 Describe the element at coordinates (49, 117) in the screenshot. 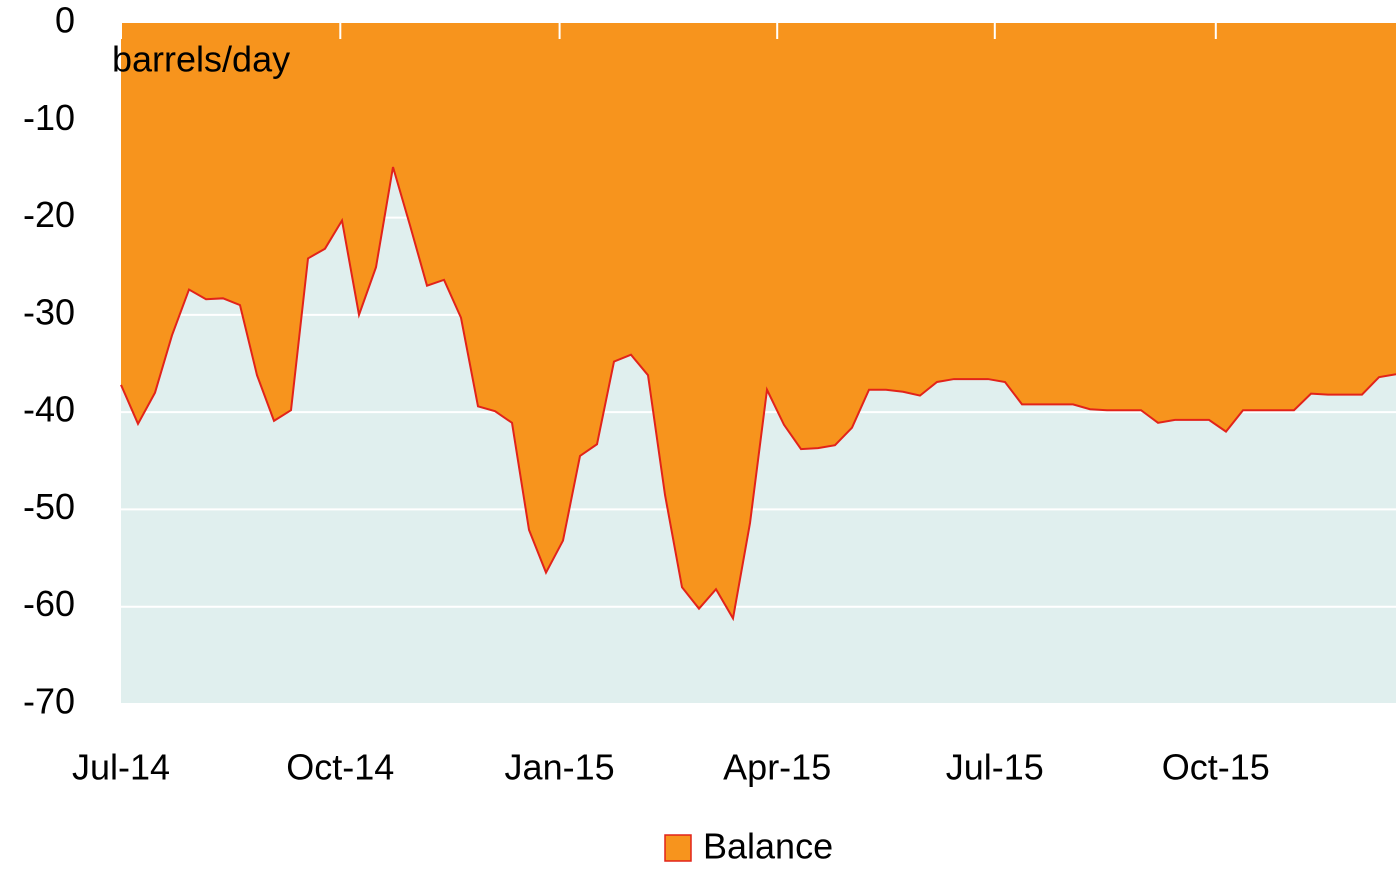

I see `y-tick-label: -10` at that location.